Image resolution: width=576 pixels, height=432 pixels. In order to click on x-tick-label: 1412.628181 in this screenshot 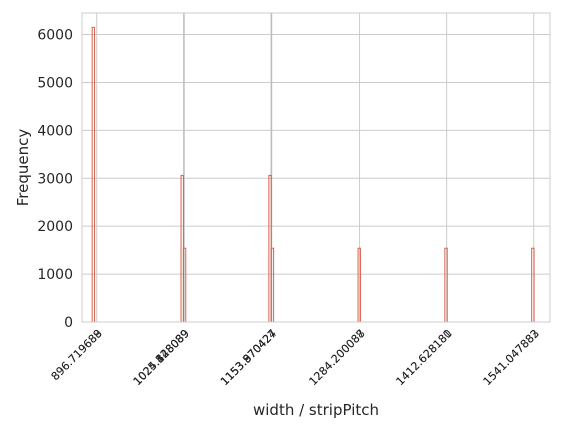, I will do `click(424, 357)`.